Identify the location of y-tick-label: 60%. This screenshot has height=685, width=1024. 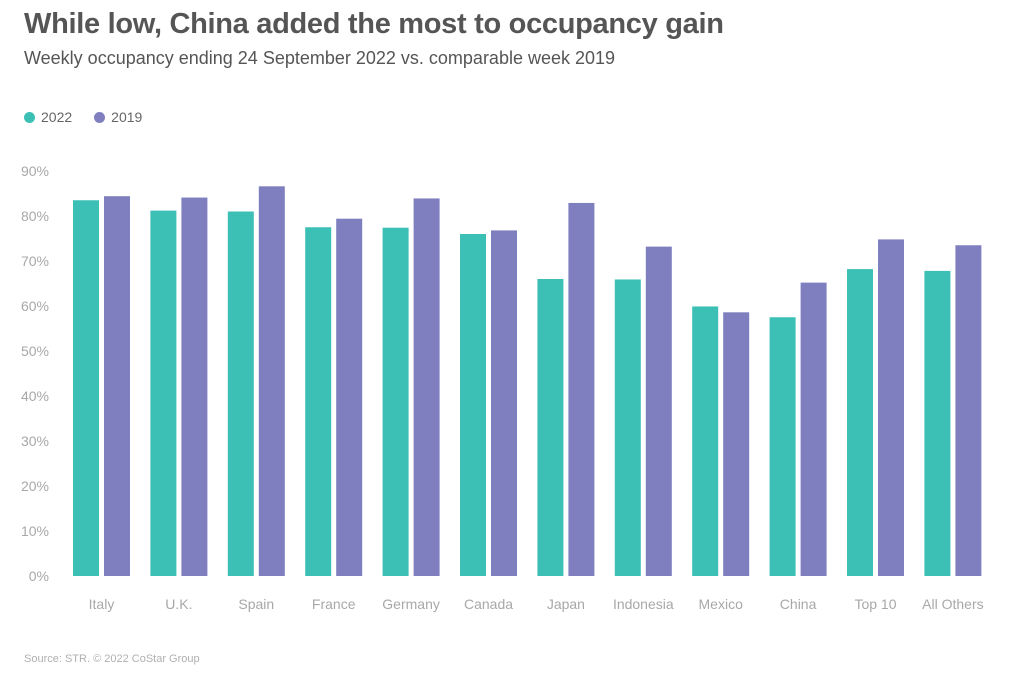
(35, 306).